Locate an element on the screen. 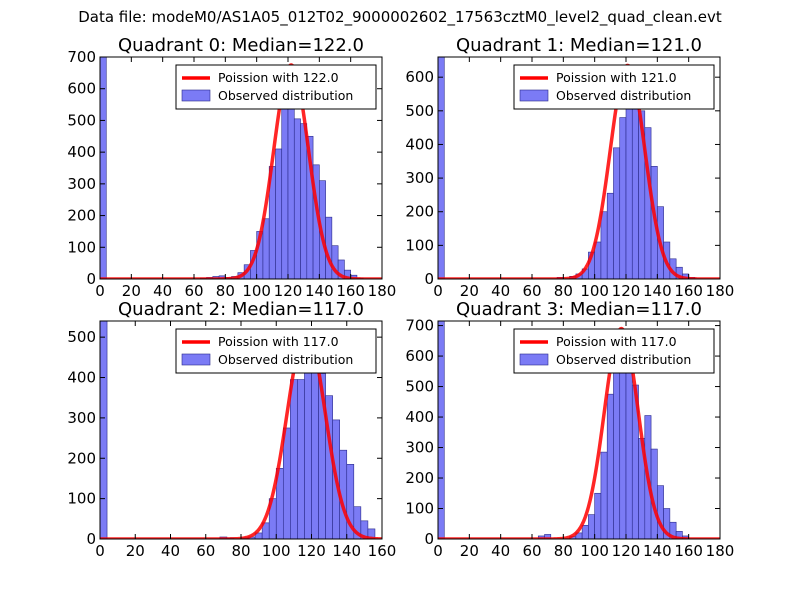 This screenshot has width=800, height=600. legend-line-label: Poission with 122.0 is located at coordinates (278, 77).